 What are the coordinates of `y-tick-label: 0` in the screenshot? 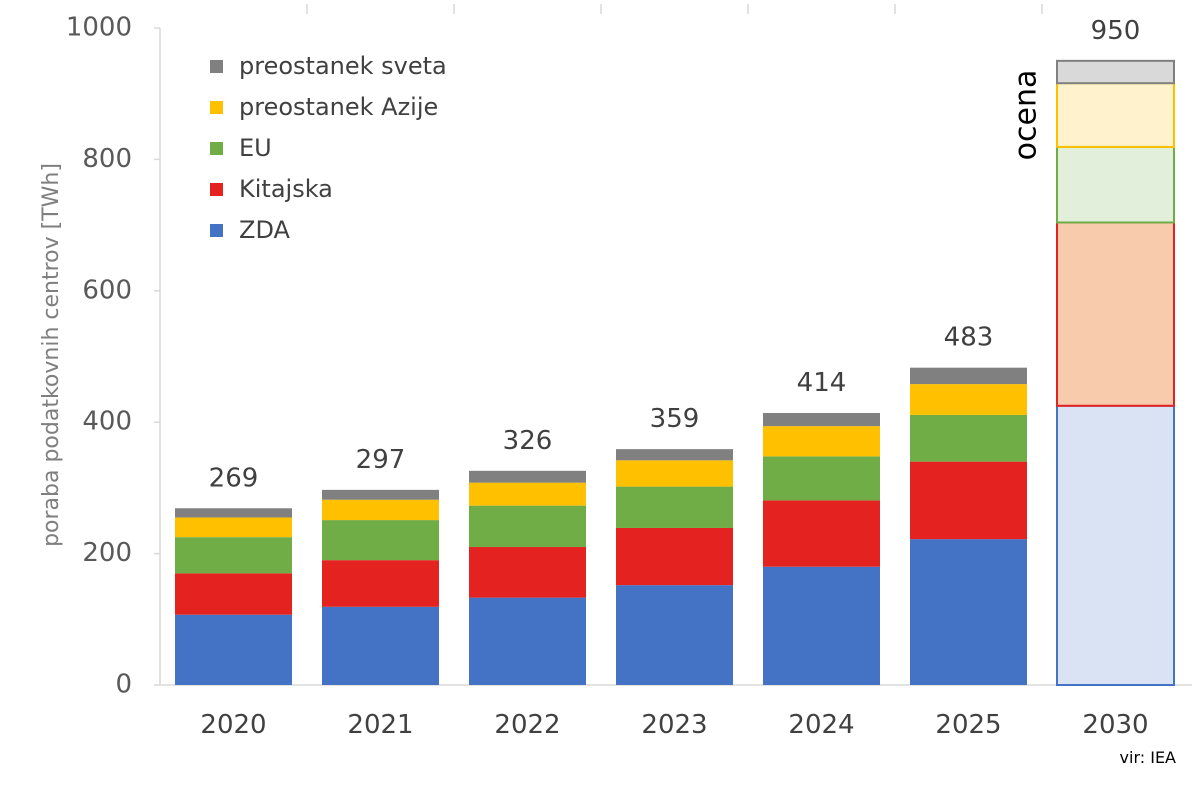 It's located at (123, 685).